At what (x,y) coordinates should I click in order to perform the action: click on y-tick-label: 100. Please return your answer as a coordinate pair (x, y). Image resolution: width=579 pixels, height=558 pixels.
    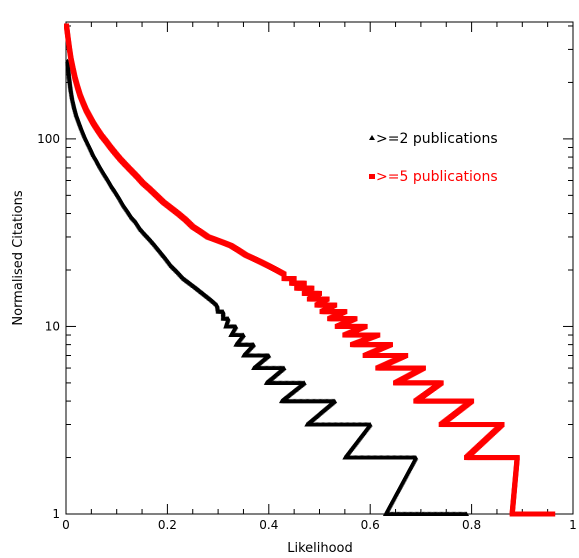
    Looking at the image, I should click on (48, 139).